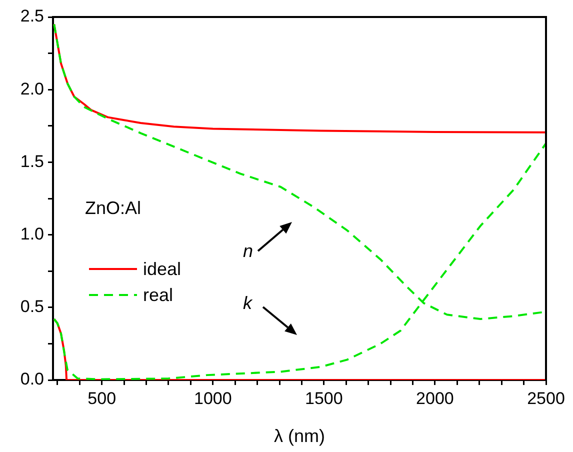 The image size is (573, 452). Describe the element at coordinates (102, 398) in the screenshot. I see `x-tick-label: 500` at that location.